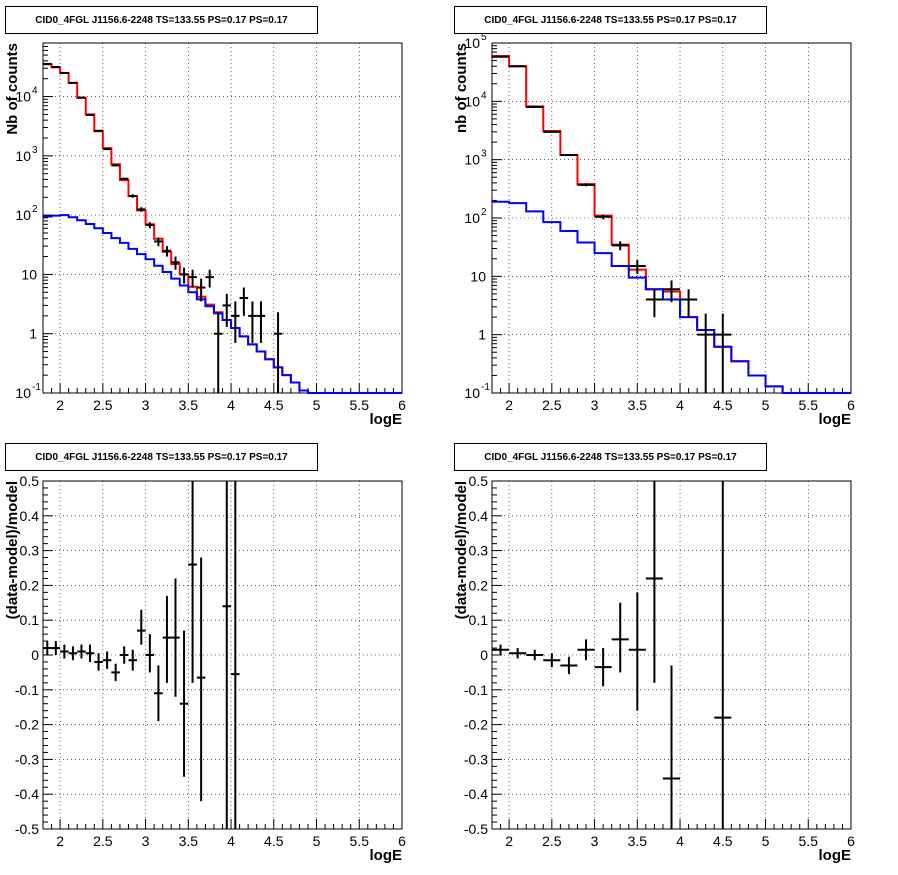  What do you see at coordinates (12, 89) in the screenshot?
I see `y-axis-label: Nb of counts` at bounding box center [12, 89].